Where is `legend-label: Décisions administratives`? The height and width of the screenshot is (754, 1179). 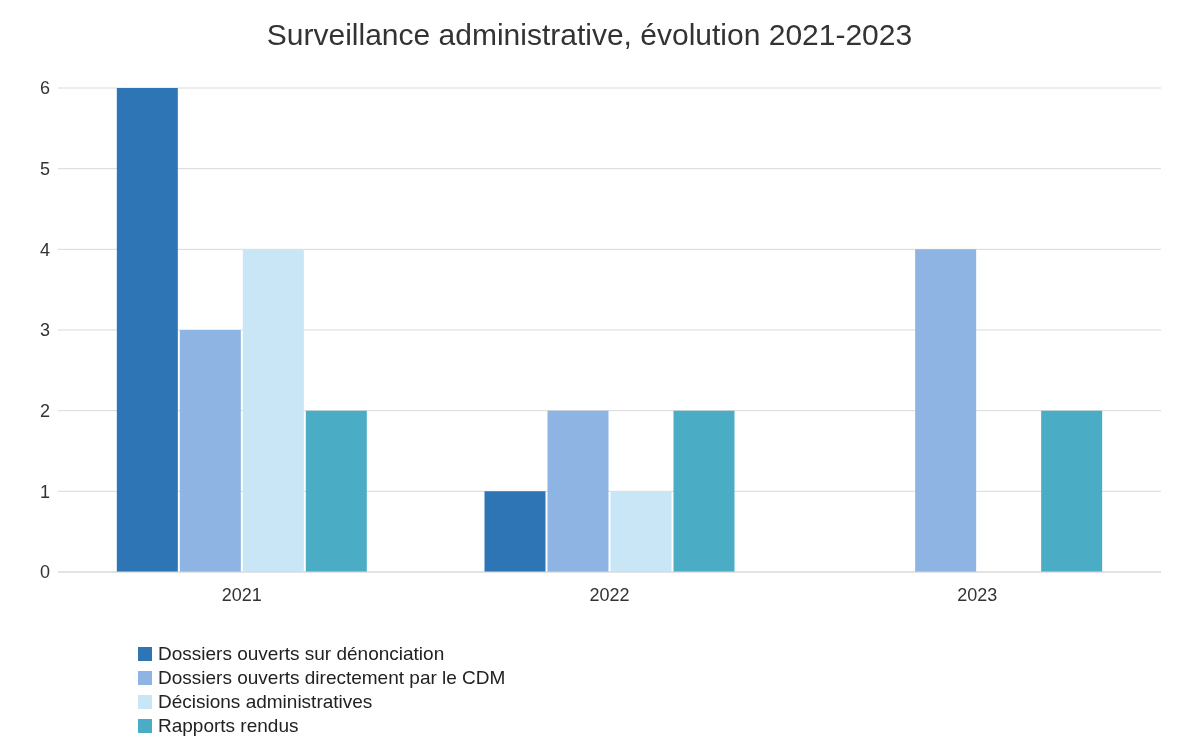 legend-label: Décisions administratives is located at coordinates (265, 702).